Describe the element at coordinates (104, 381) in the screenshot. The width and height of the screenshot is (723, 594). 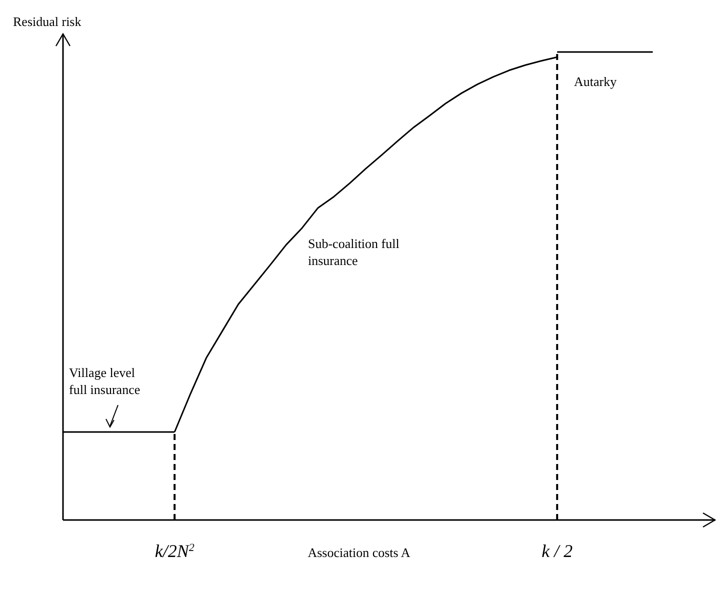
I see `annotation: Village level full insurance` at that location.